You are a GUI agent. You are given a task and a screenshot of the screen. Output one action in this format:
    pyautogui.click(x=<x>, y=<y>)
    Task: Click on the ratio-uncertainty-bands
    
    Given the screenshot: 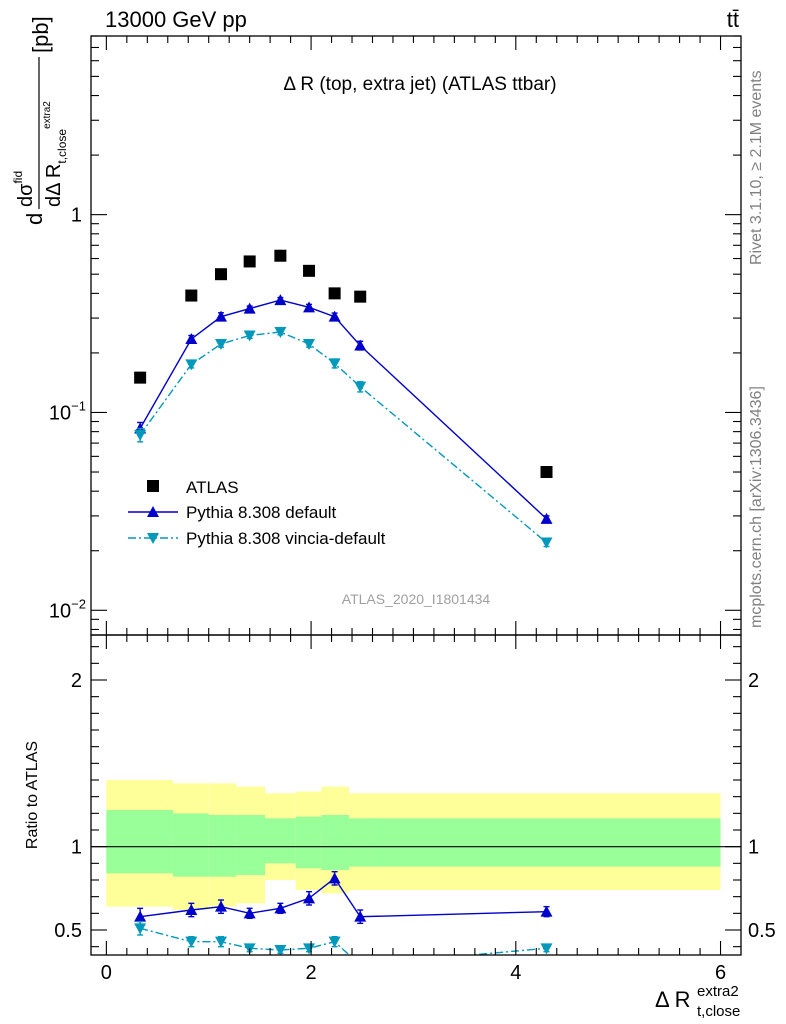 What is the action you would take?
    pyautogui.click(x=413, y=845)
    